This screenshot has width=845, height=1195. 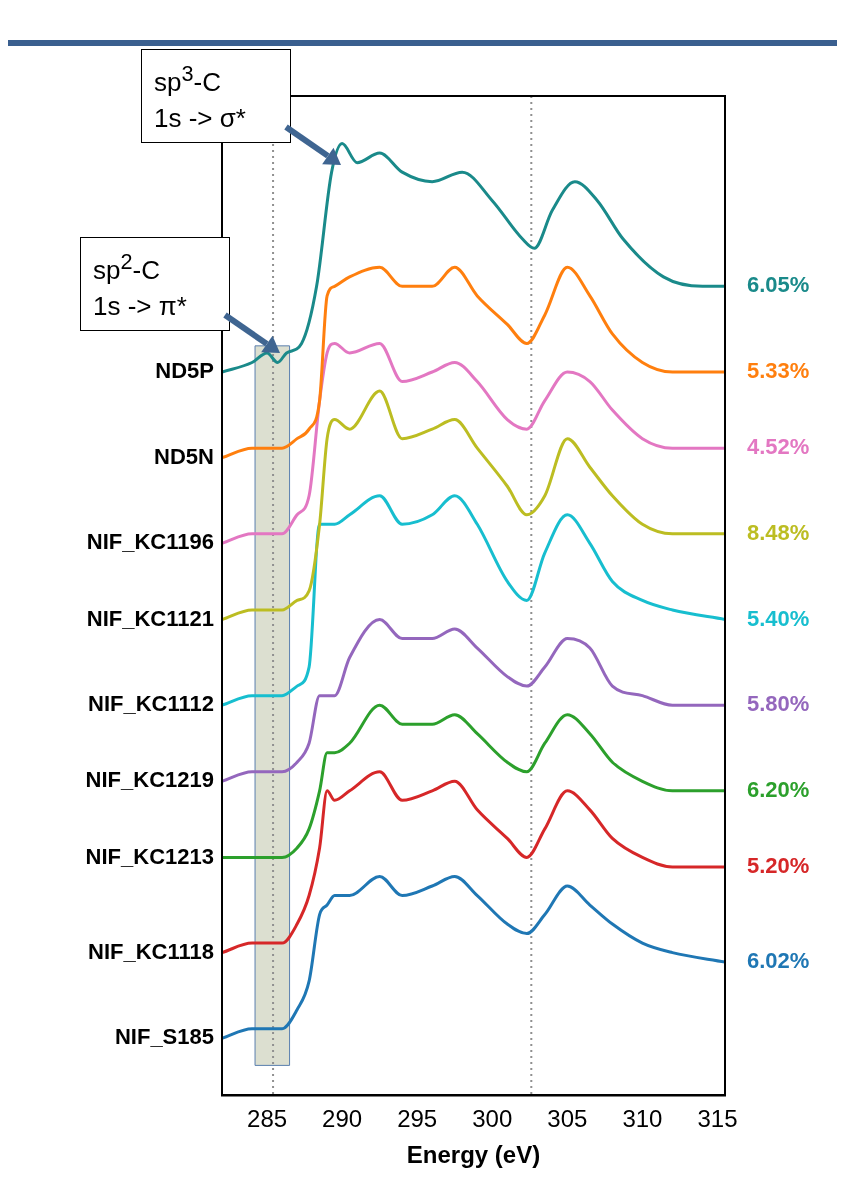 I want to click on x-tick-label: 285, so click(x=267, y=1119).